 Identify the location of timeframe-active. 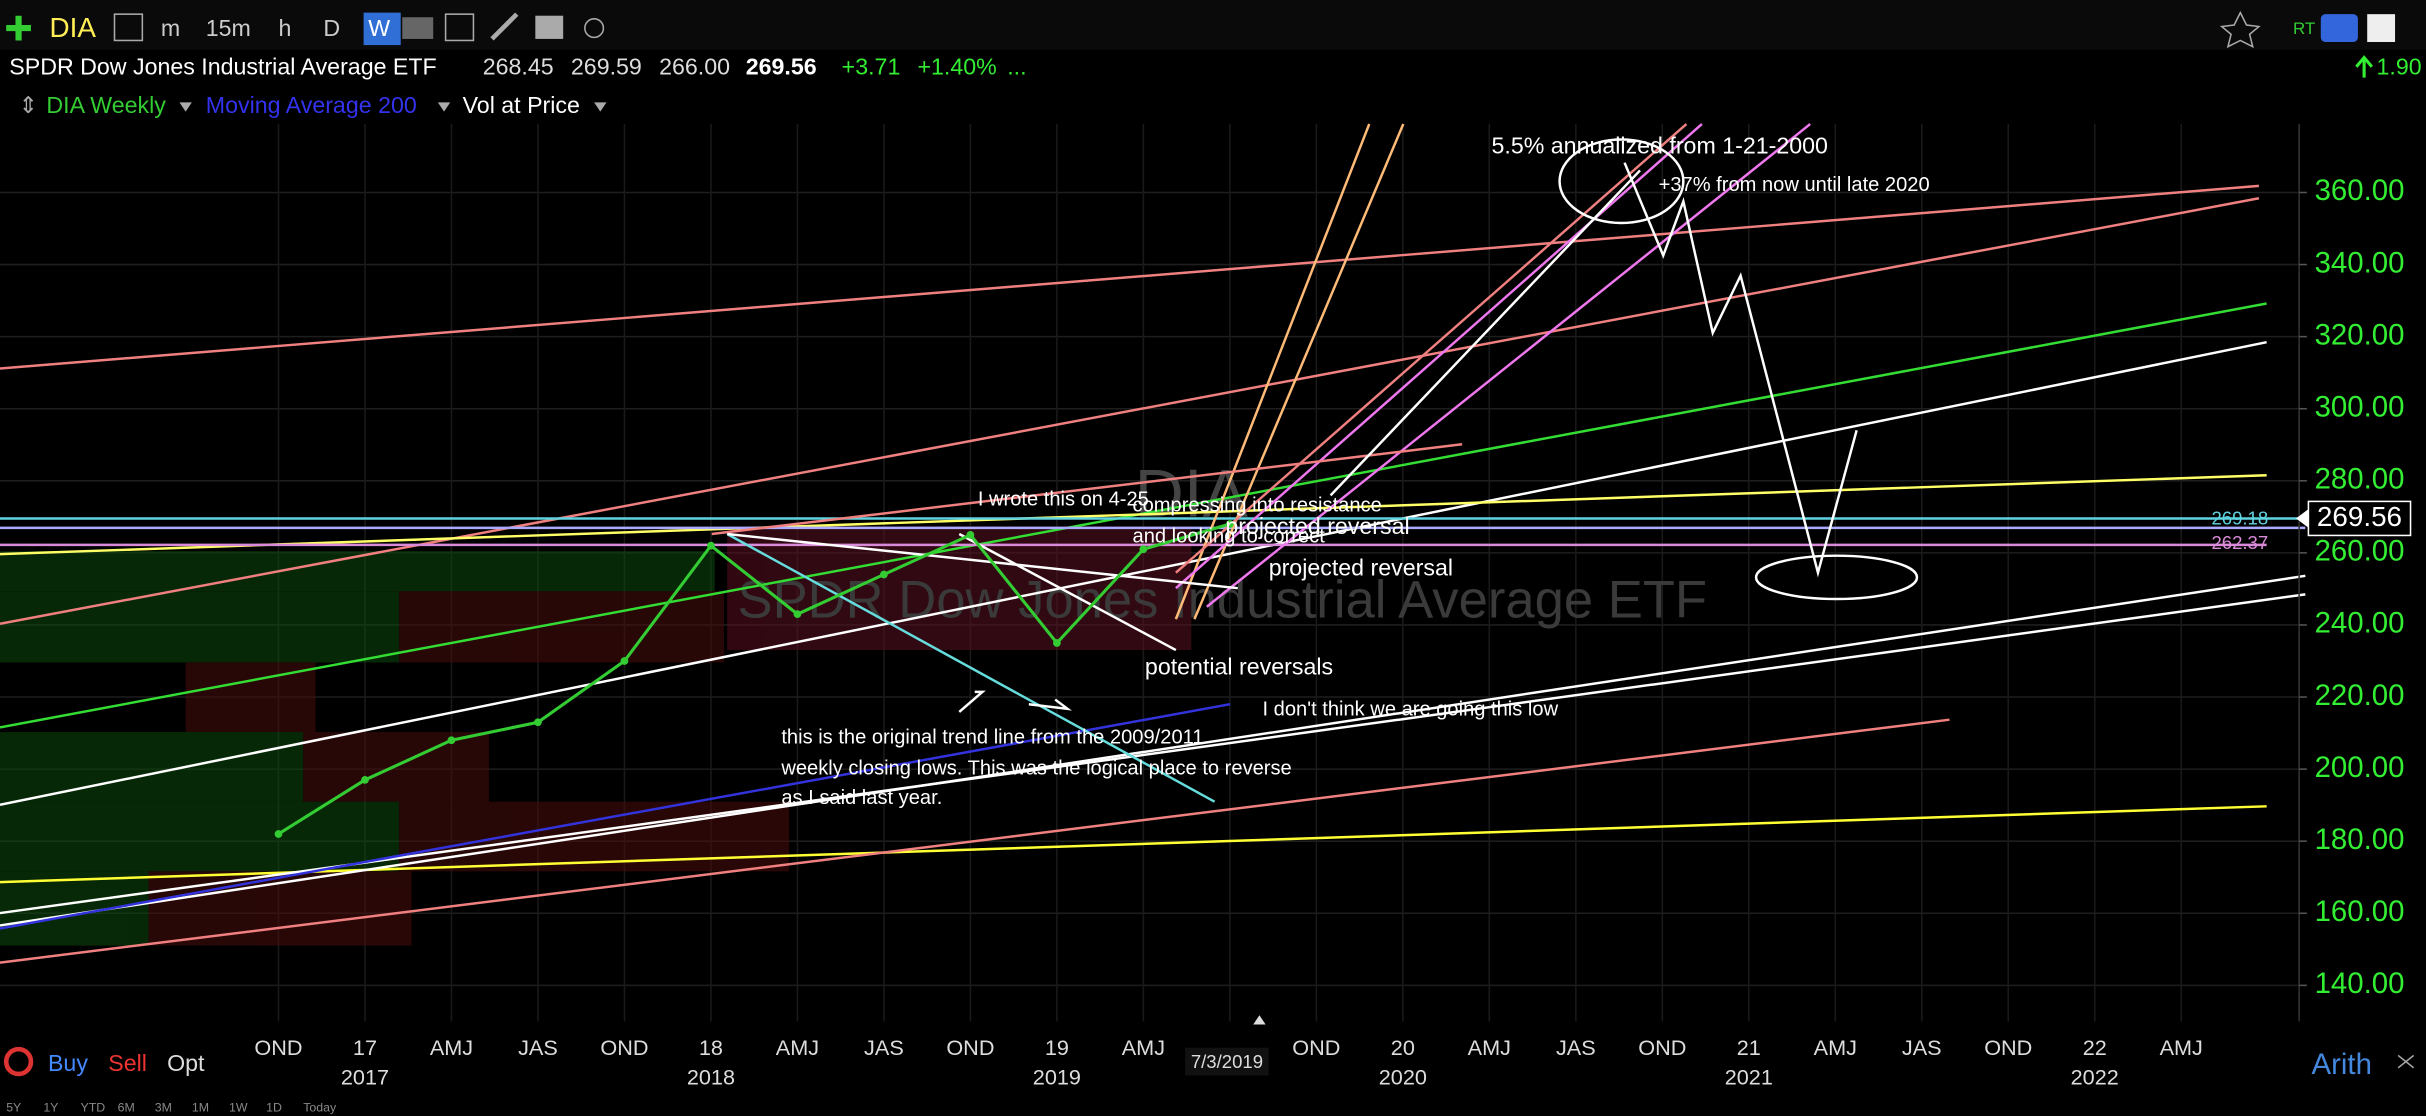
(382, 29).